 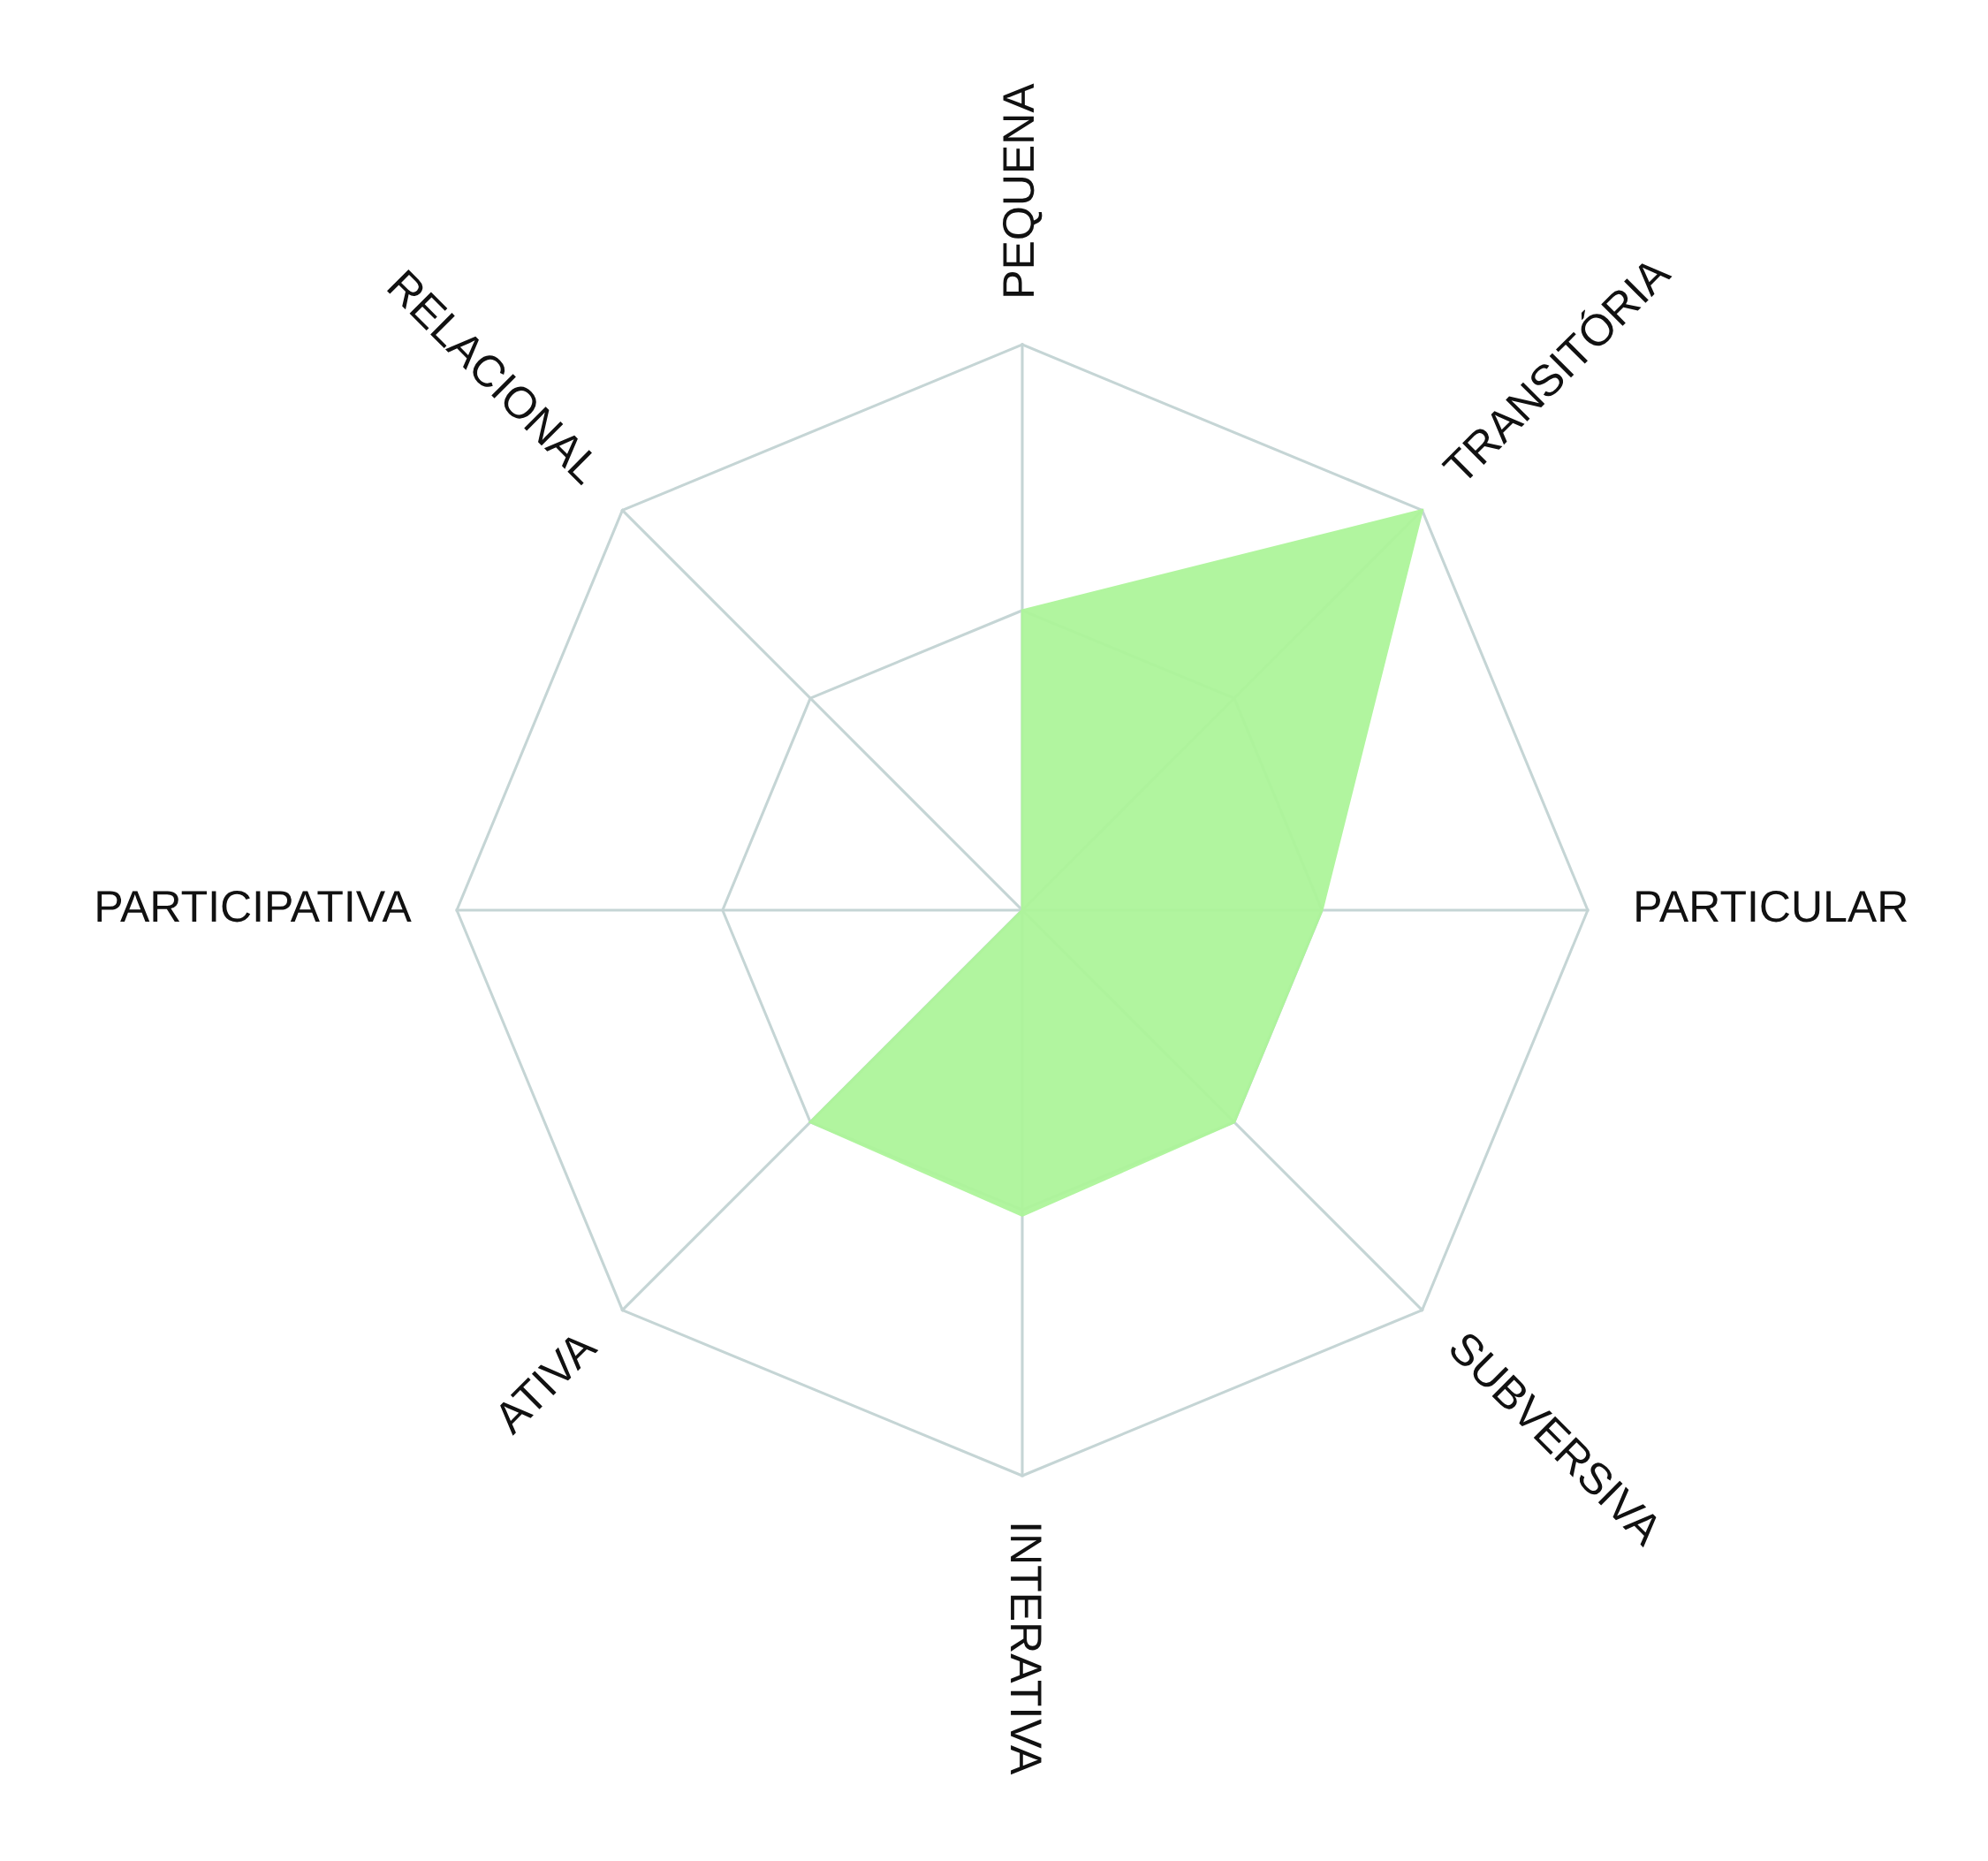 I want to click on spoke-label: PARTICULAR, so click(x=1772, y=907).